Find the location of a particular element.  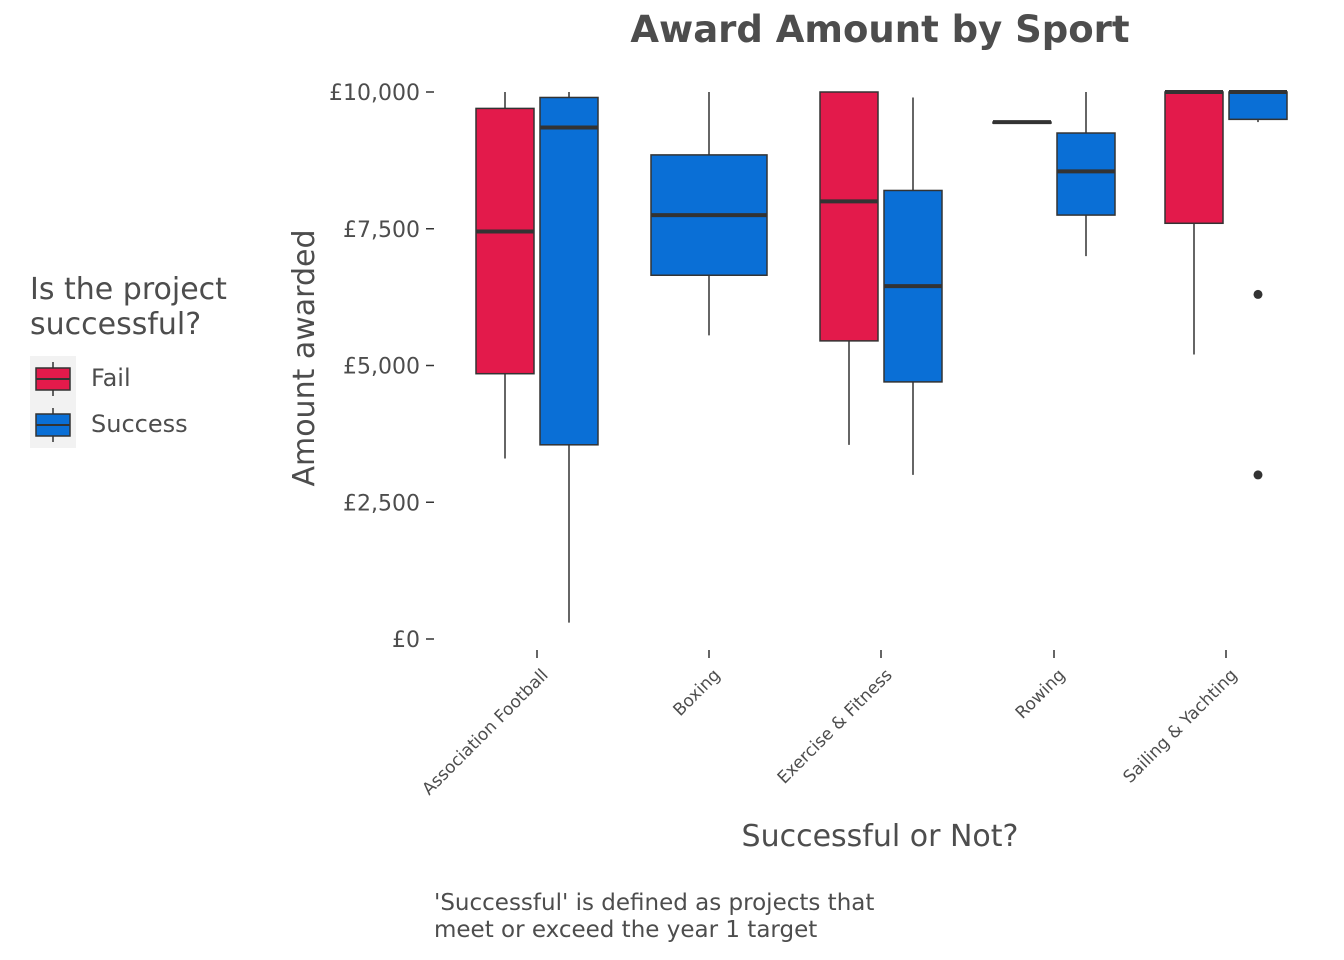

box-fail-rowing is located at coordinates (1022, 122).